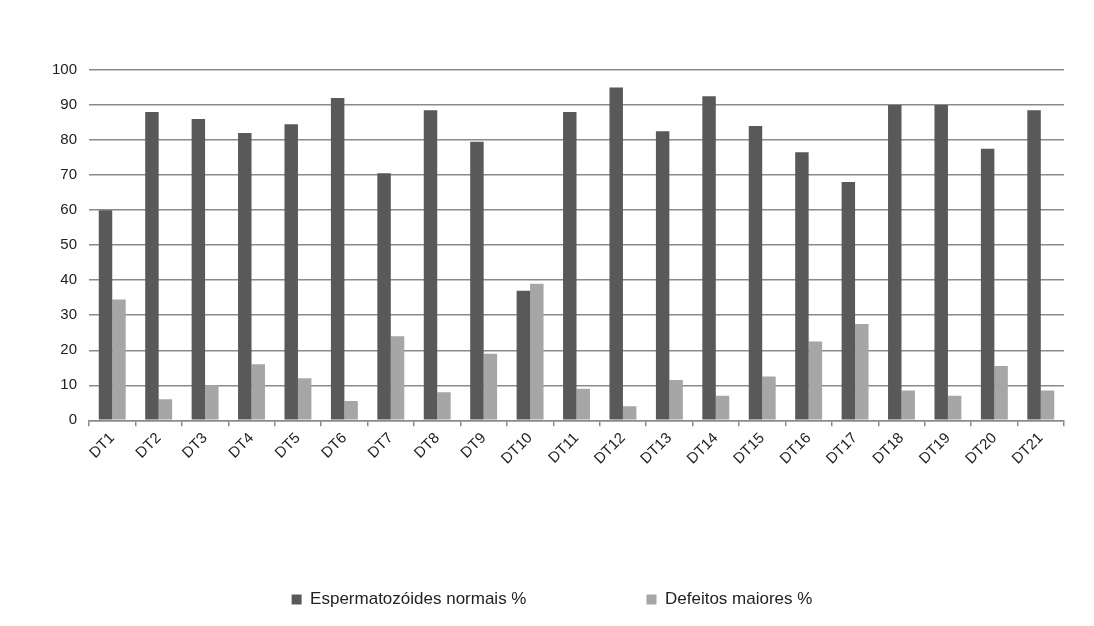 The width and height of the screenshot is (1094, 626). I want to click on y-tick-label: 0, so click(73, 419).